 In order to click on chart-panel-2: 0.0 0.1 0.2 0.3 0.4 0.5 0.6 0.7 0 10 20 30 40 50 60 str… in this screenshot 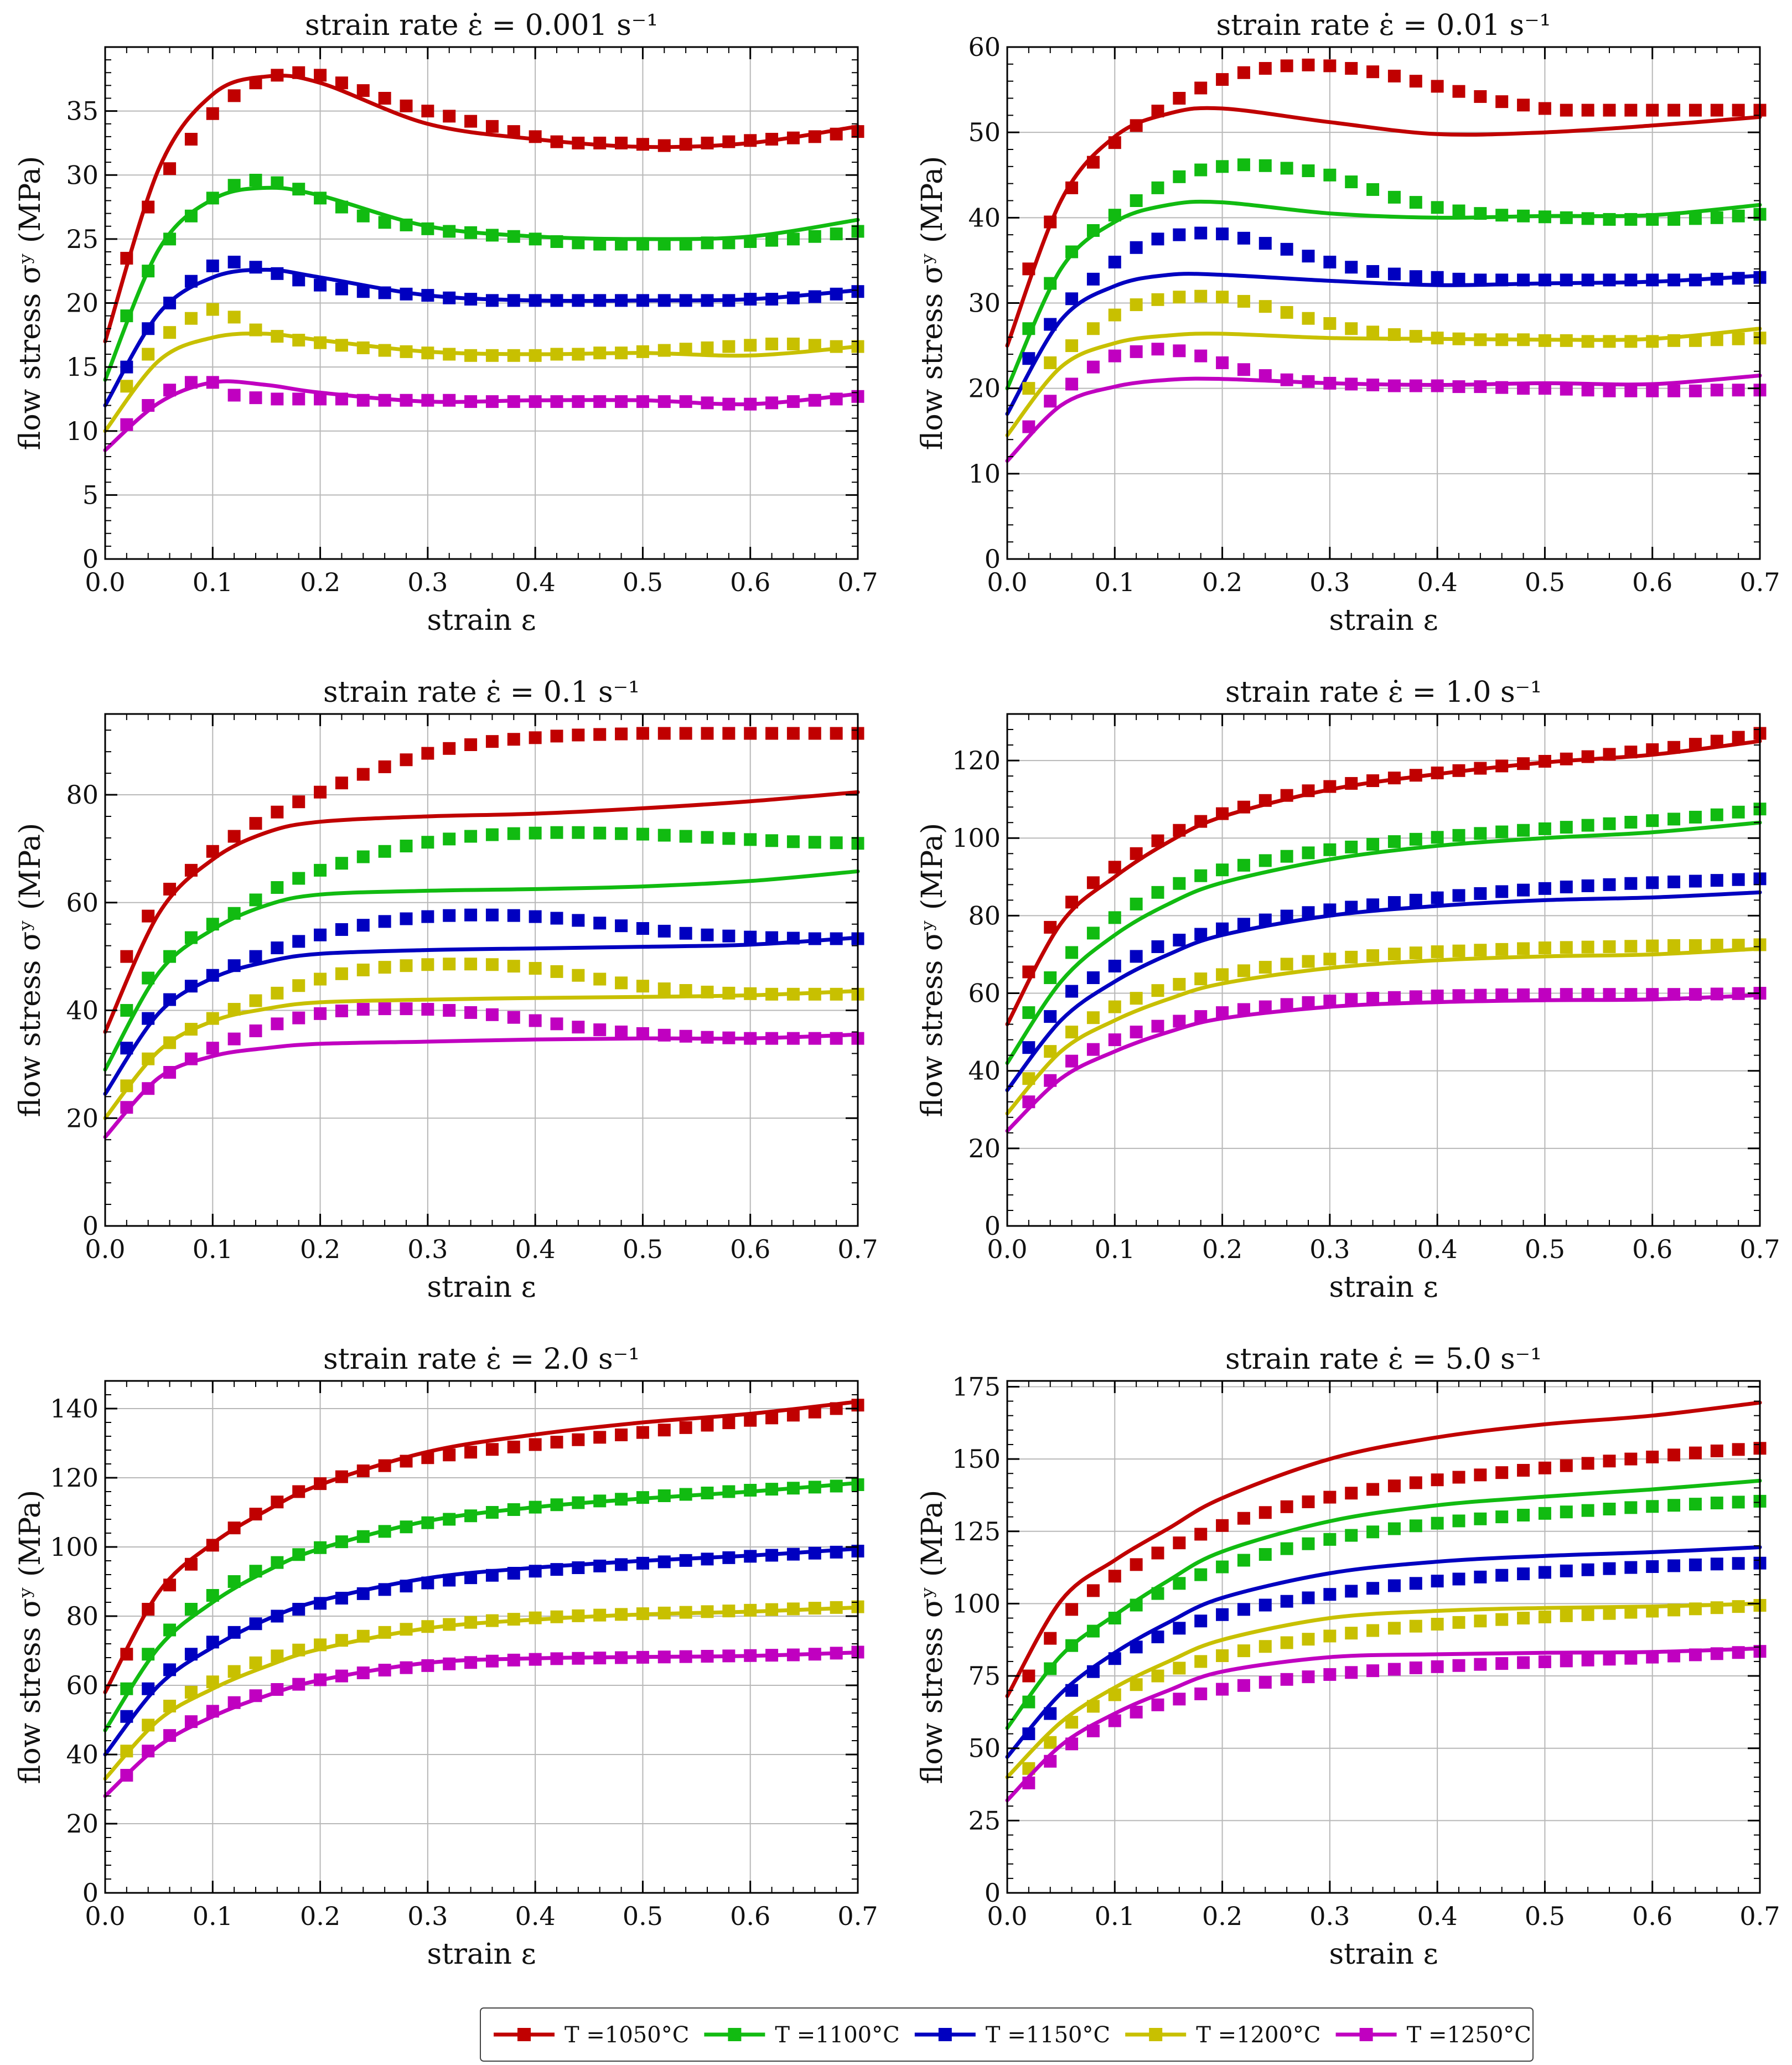, I will do `click(1348, 323)`.